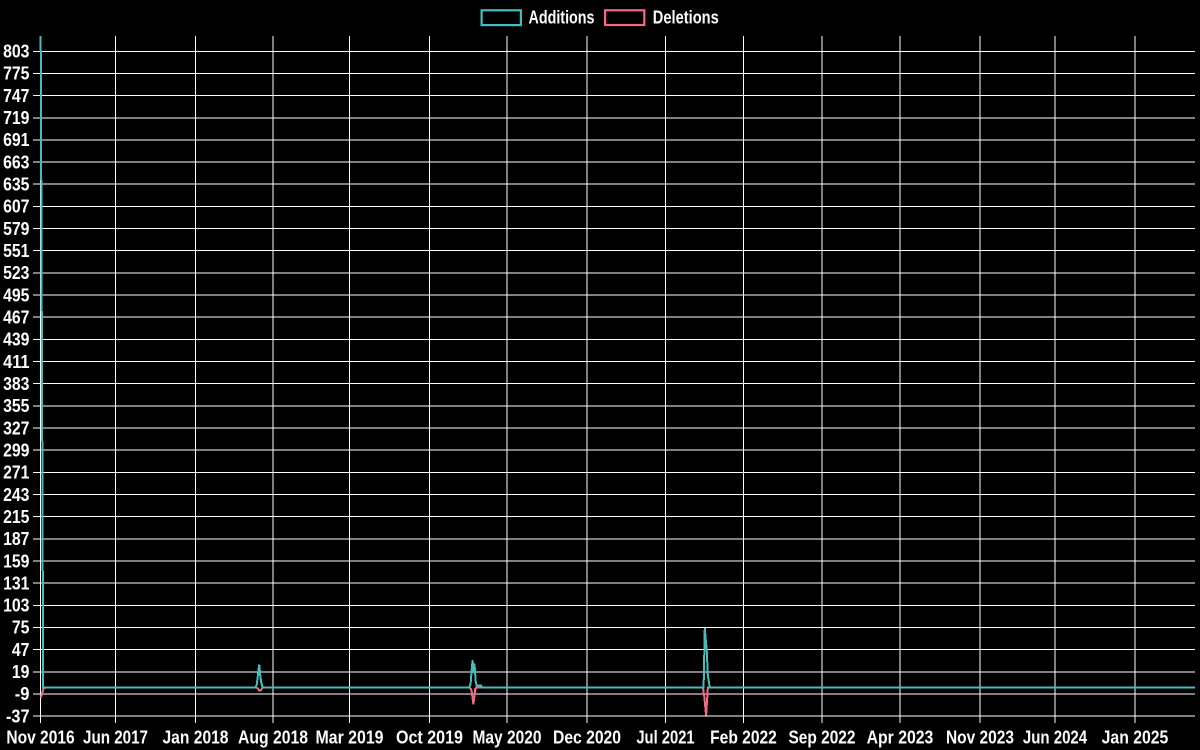  Describe the element at coordinates (16, 74) in the screenshot. I see `svg-text: 775` at that location.